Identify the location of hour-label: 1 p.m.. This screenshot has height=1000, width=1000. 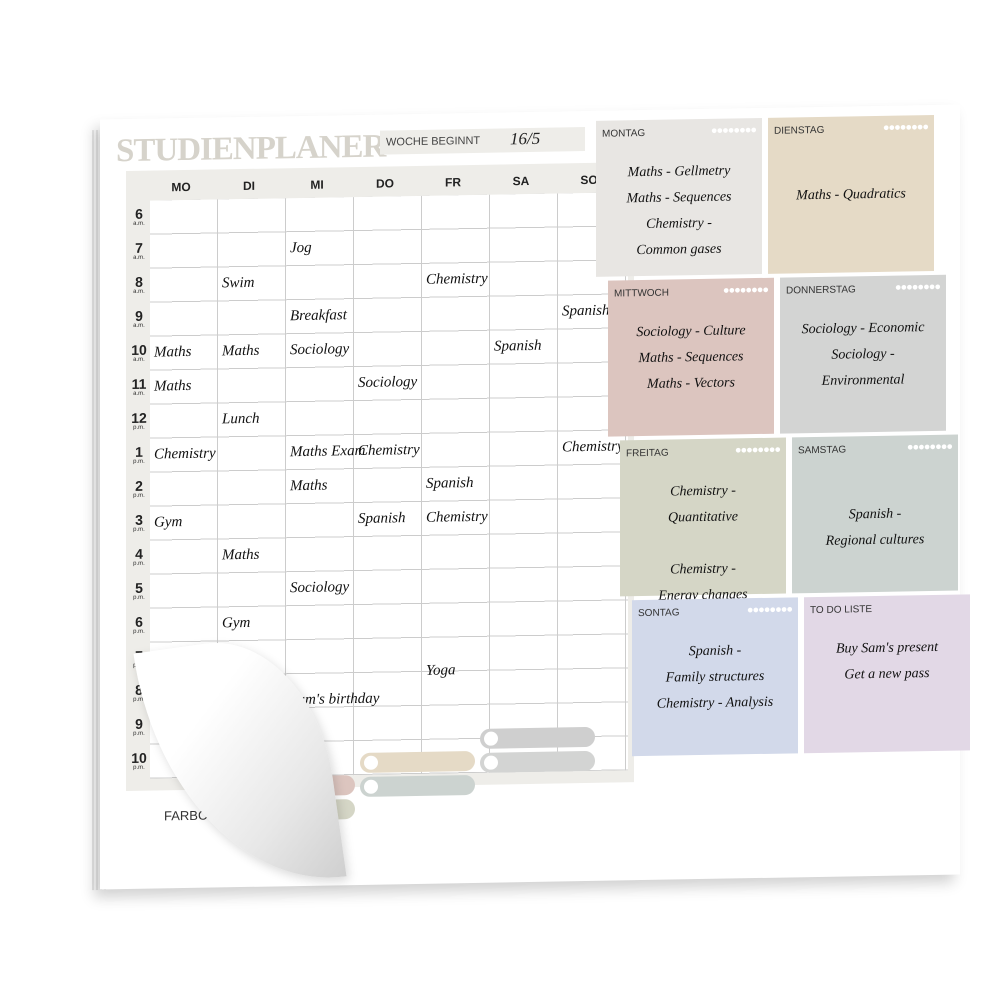
(139, 454).